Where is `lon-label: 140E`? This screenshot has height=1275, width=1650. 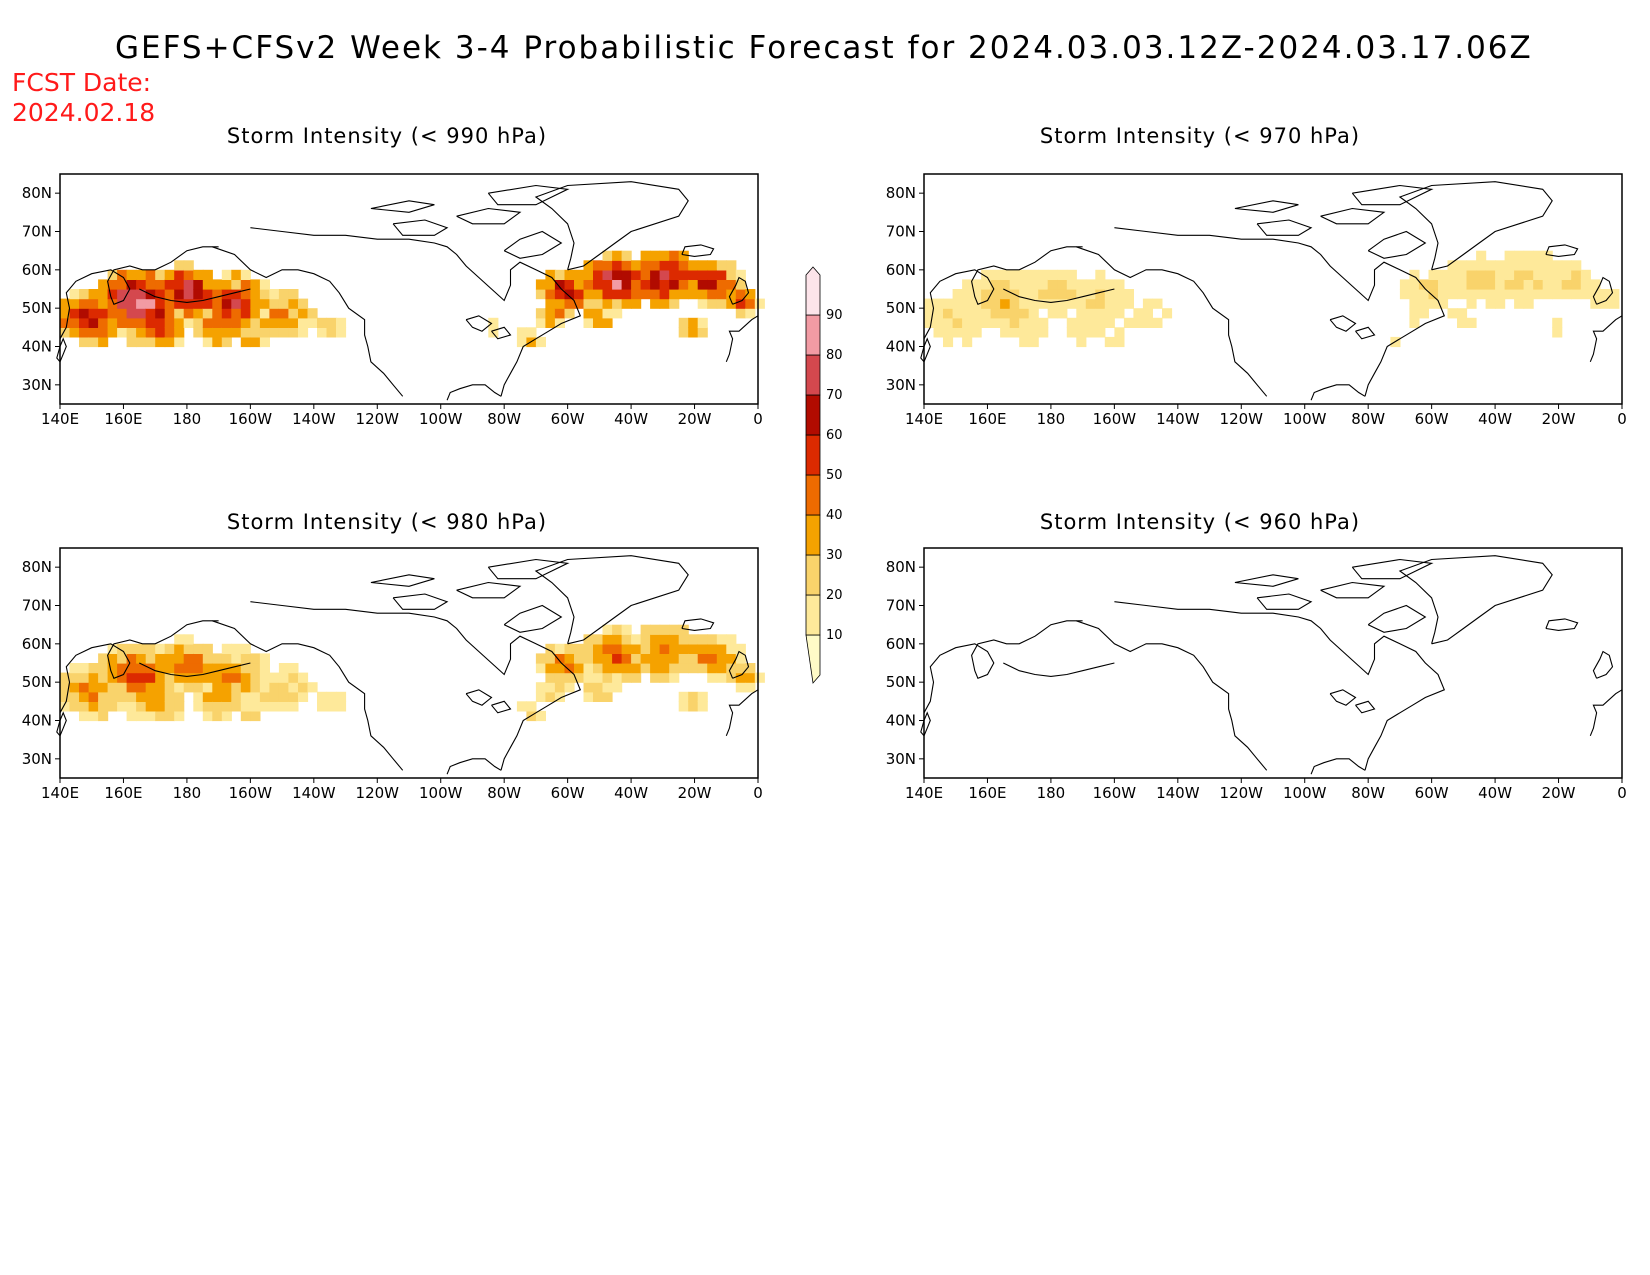
lon-label: 140E is located at coordinates (924, 419).